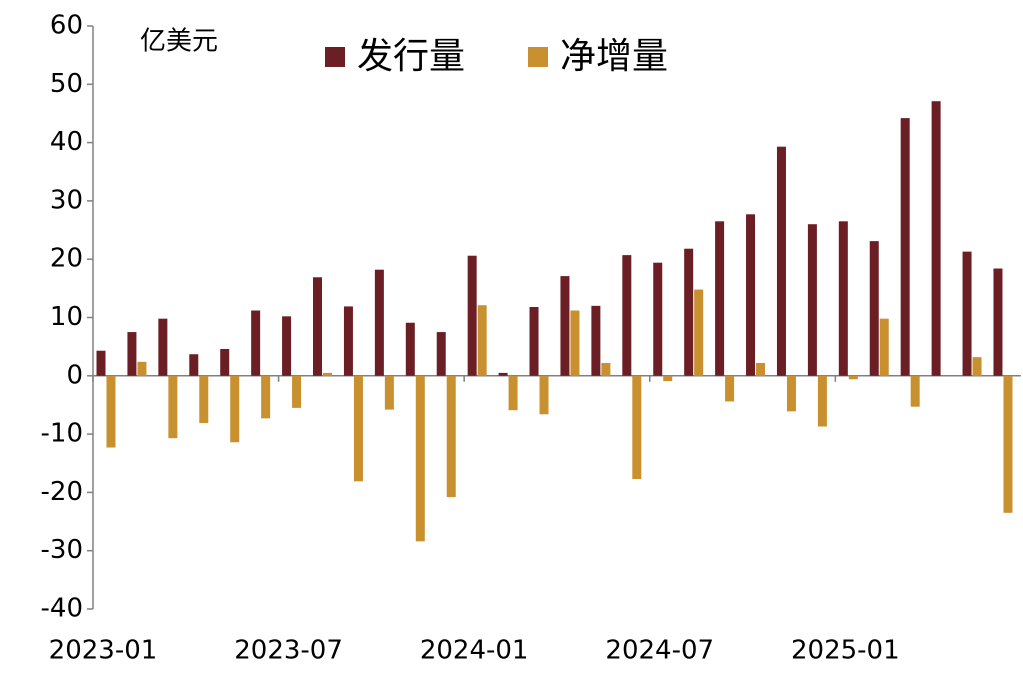  I want to click on x-tick-label: 2024-01, so click(474, 651).